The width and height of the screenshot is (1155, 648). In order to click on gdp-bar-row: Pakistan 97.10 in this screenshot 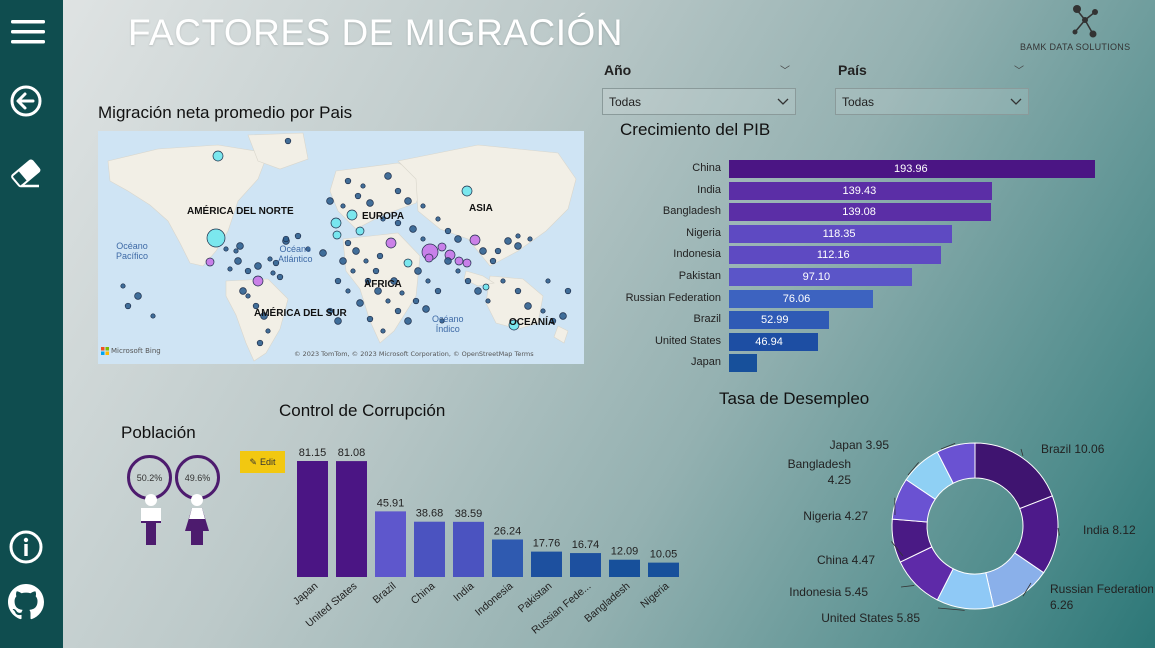, I will do `click(856, 277)`.